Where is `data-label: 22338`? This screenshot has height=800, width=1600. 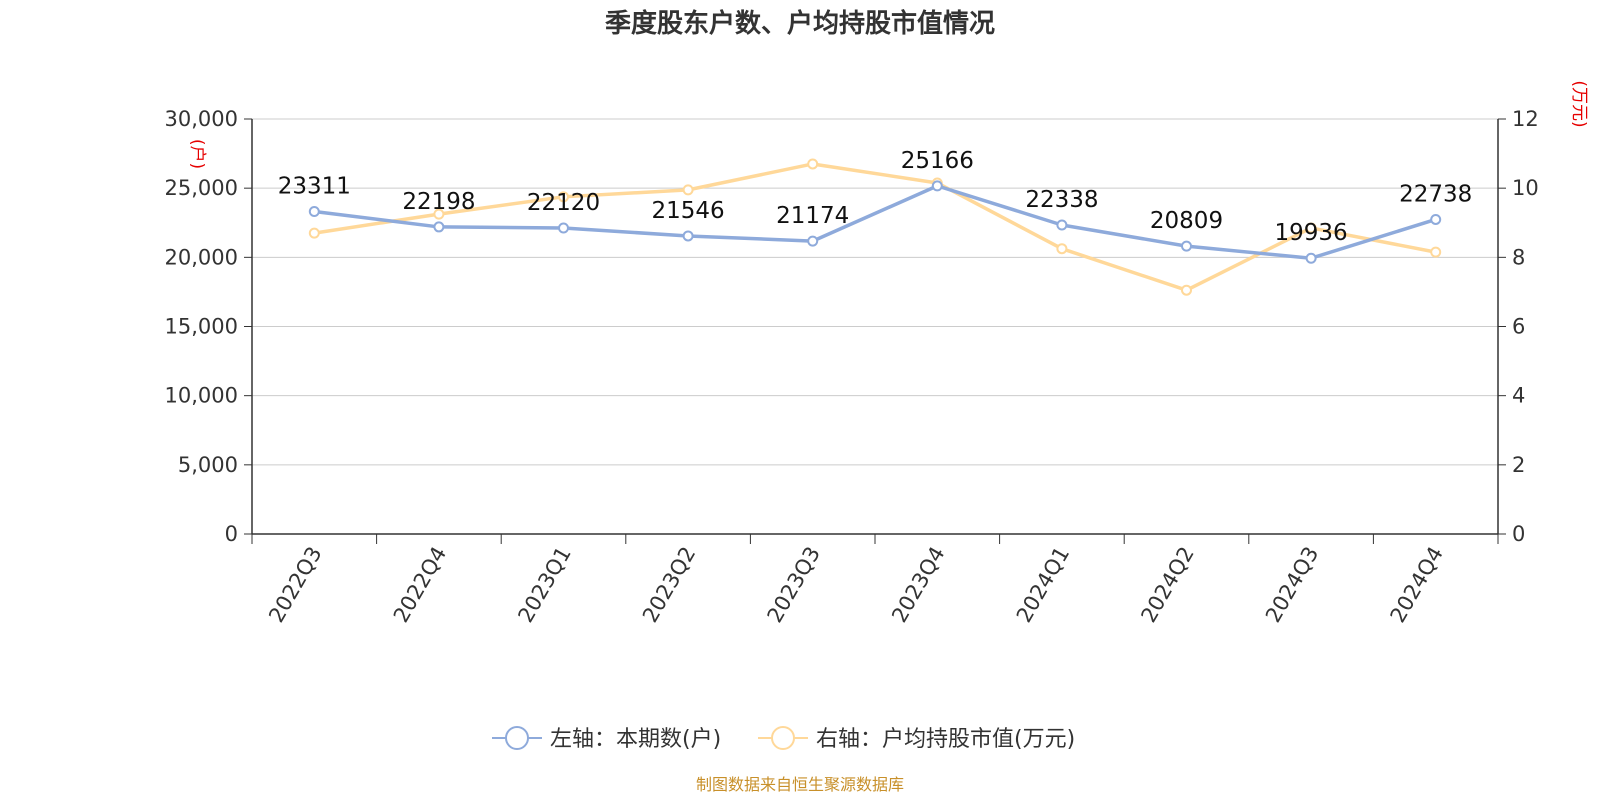
data-label: 22338 is located at coordinates (1061, 200).